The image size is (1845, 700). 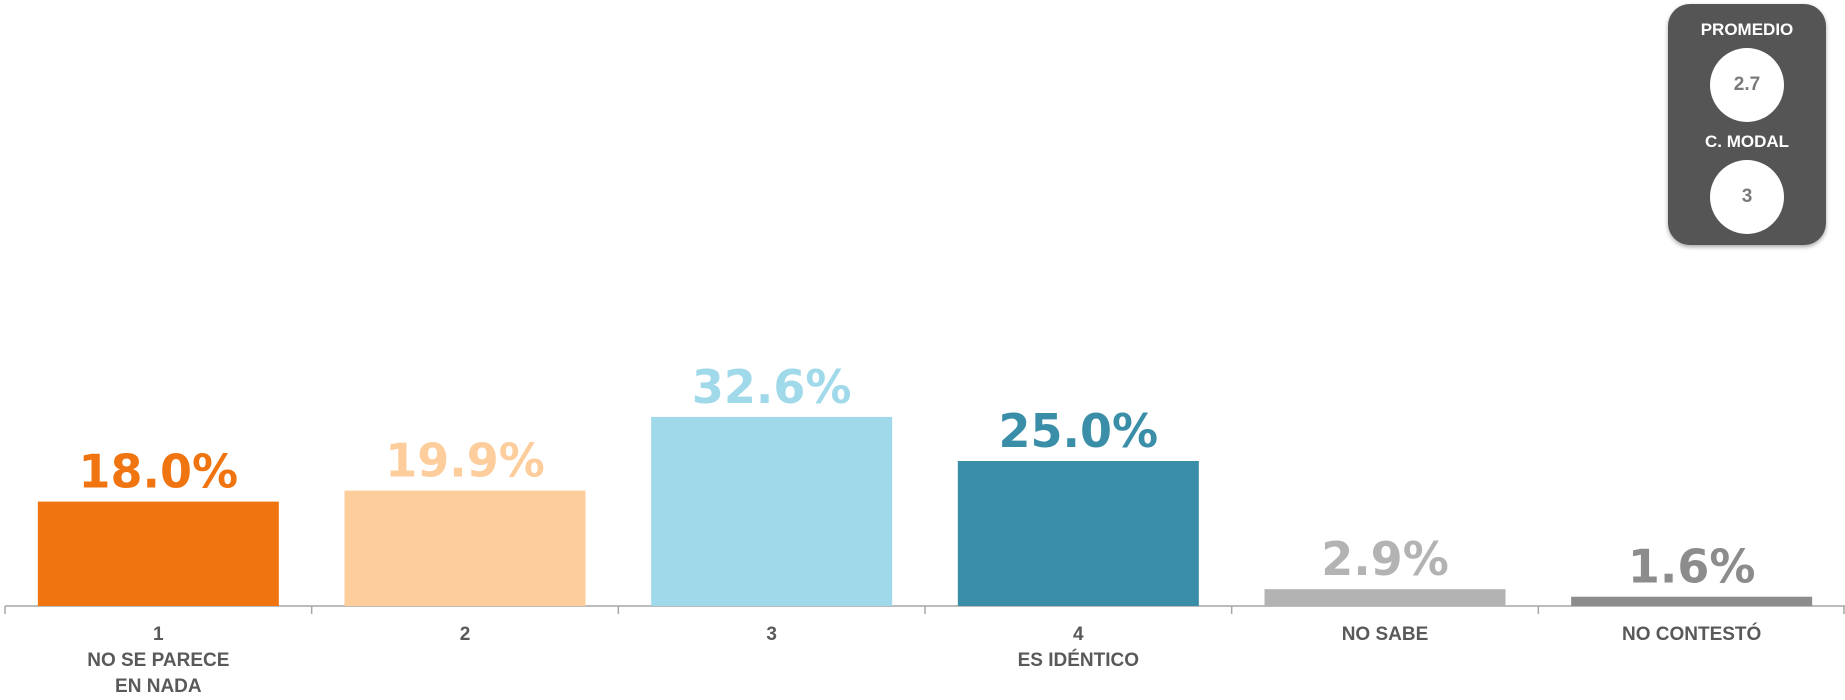 What do you see at coordinates (1385, 634) in the screenshot?
I see `category-label: NO SABE` at bounding box center [1385, 634].